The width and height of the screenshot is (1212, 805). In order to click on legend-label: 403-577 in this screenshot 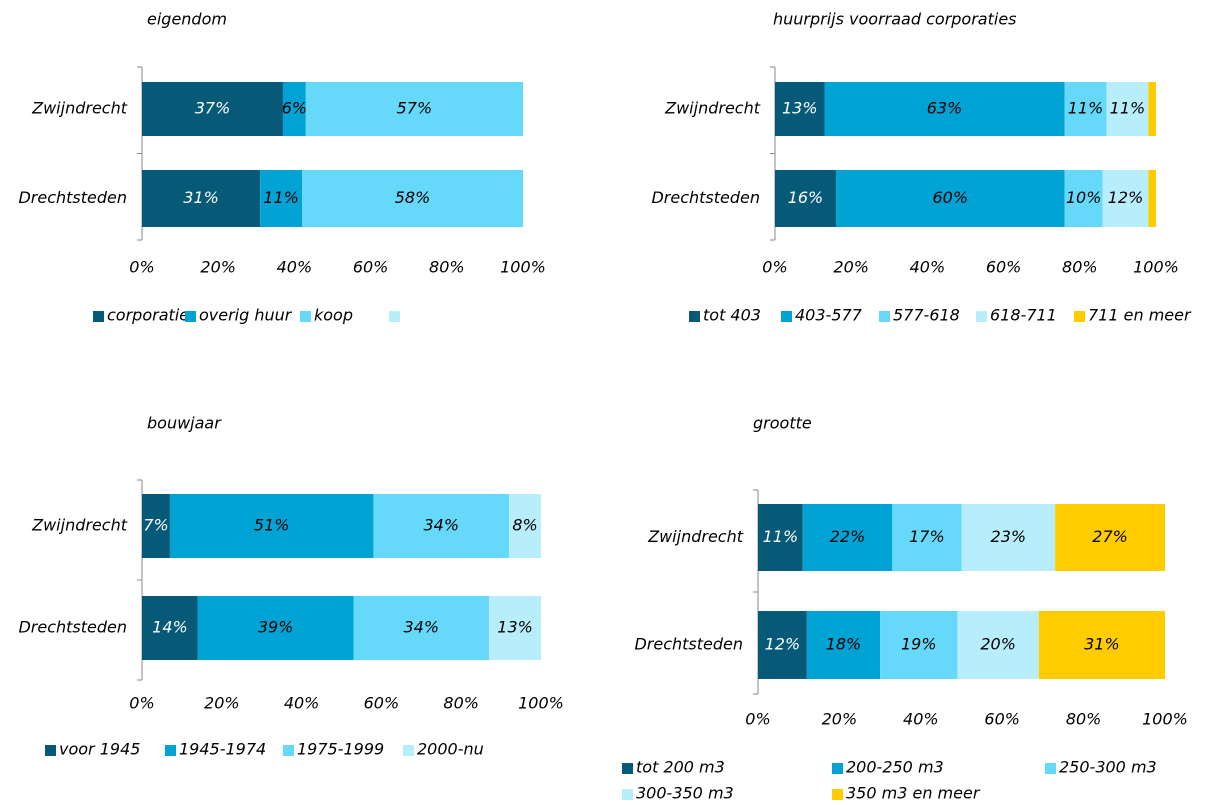, I will do `click(829, 315)`.